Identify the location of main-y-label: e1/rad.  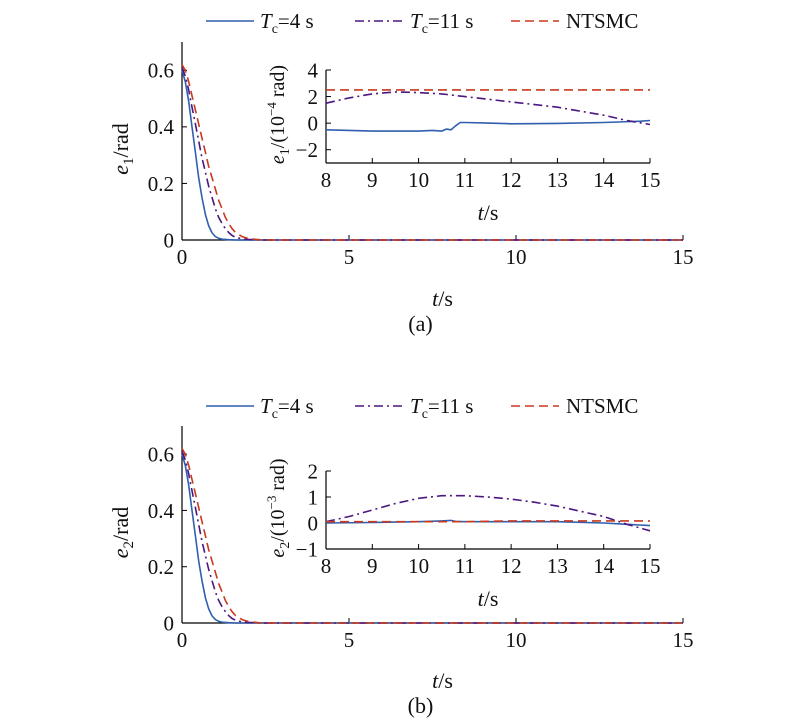
(122, 148).